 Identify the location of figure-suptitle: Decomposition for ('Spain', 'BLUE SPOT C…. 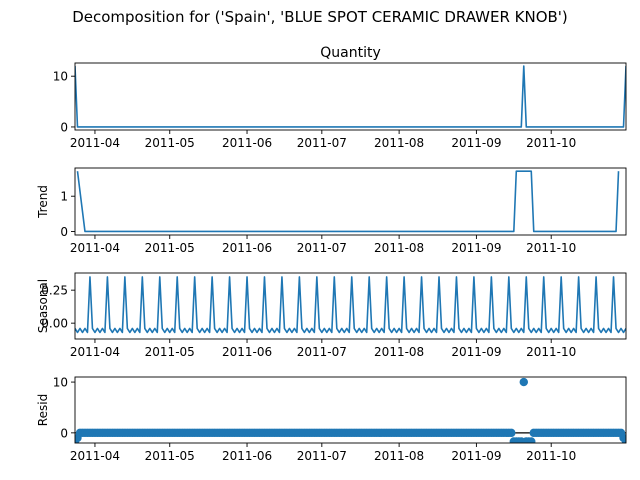
(320, 17).